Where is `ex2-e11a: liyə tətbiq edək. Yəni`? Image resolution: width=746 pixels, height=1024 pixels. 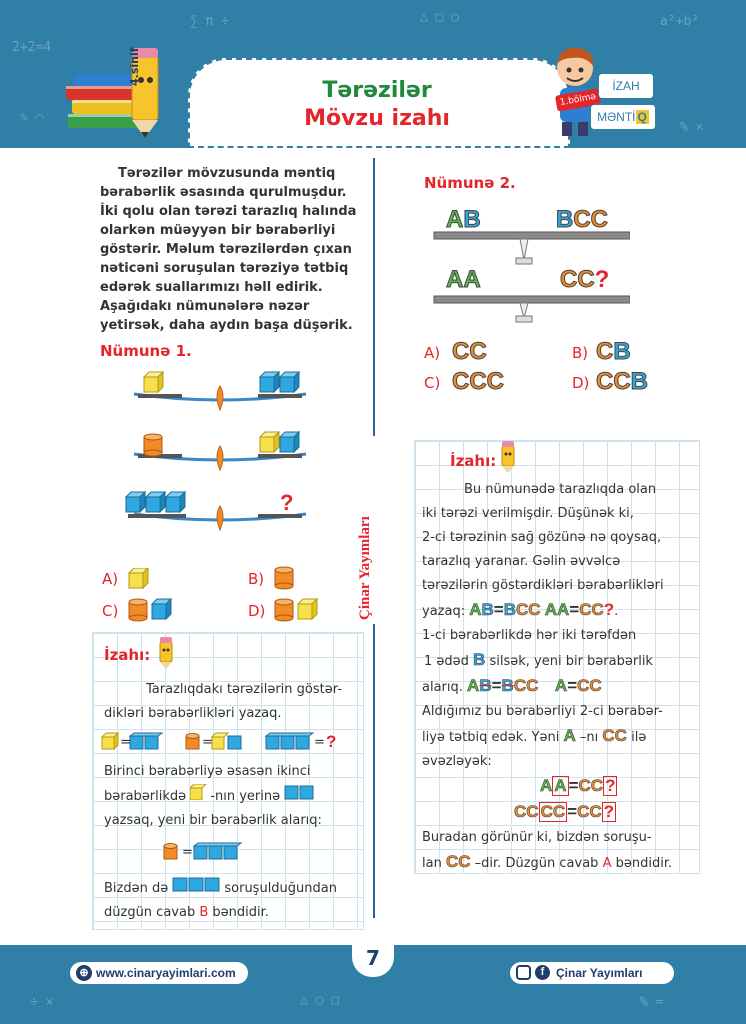
ex2-e11a: liyə tətbiq edək. Yəni is located at coordinates (491, 737).